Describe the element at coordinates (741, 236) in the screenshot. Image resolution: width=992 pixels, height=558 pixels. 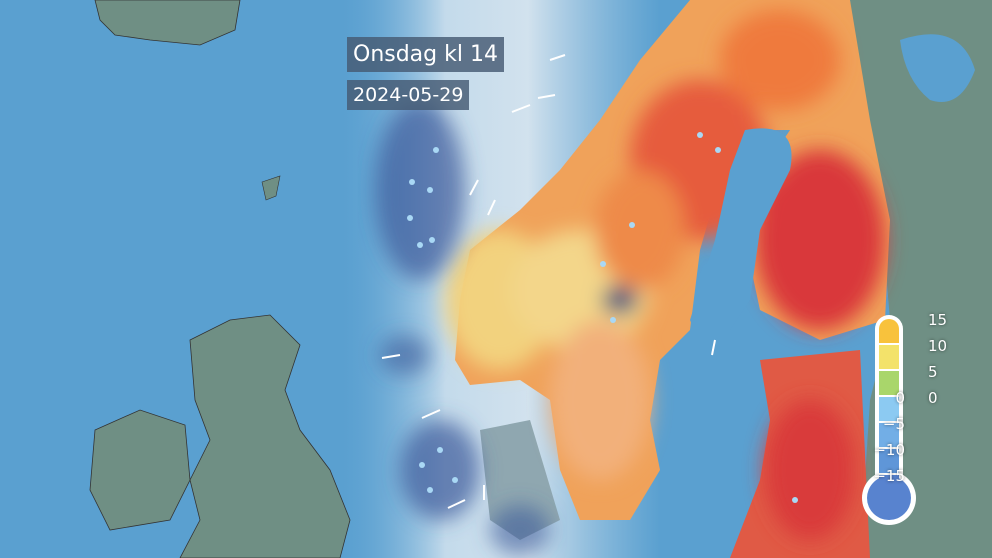
I see `gulf-of-bothnia` at that location.